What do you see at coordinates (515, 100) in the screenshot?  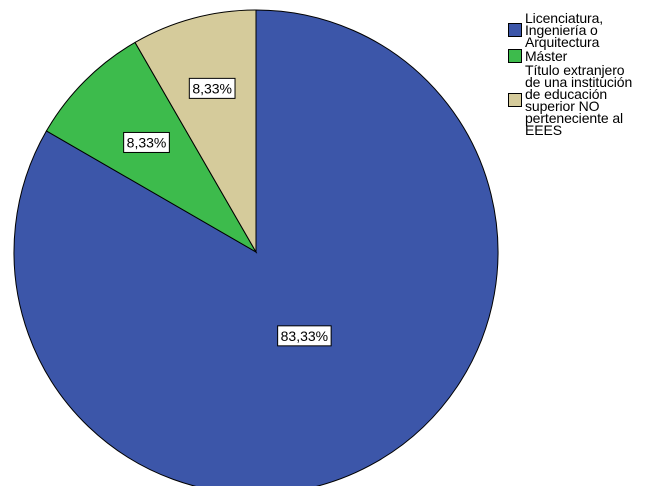 I see `legend-swatch-titulo-extranjero` at bounding box center [515, 100].